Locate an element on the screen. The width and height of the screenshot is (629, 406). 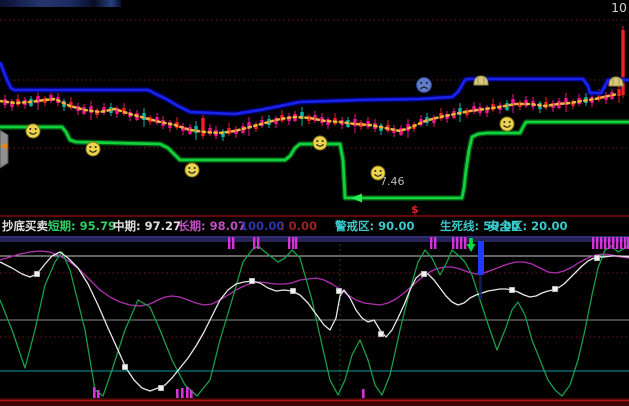
short-term-value: 短期: 95.79 is located at coordinates (82, 226).